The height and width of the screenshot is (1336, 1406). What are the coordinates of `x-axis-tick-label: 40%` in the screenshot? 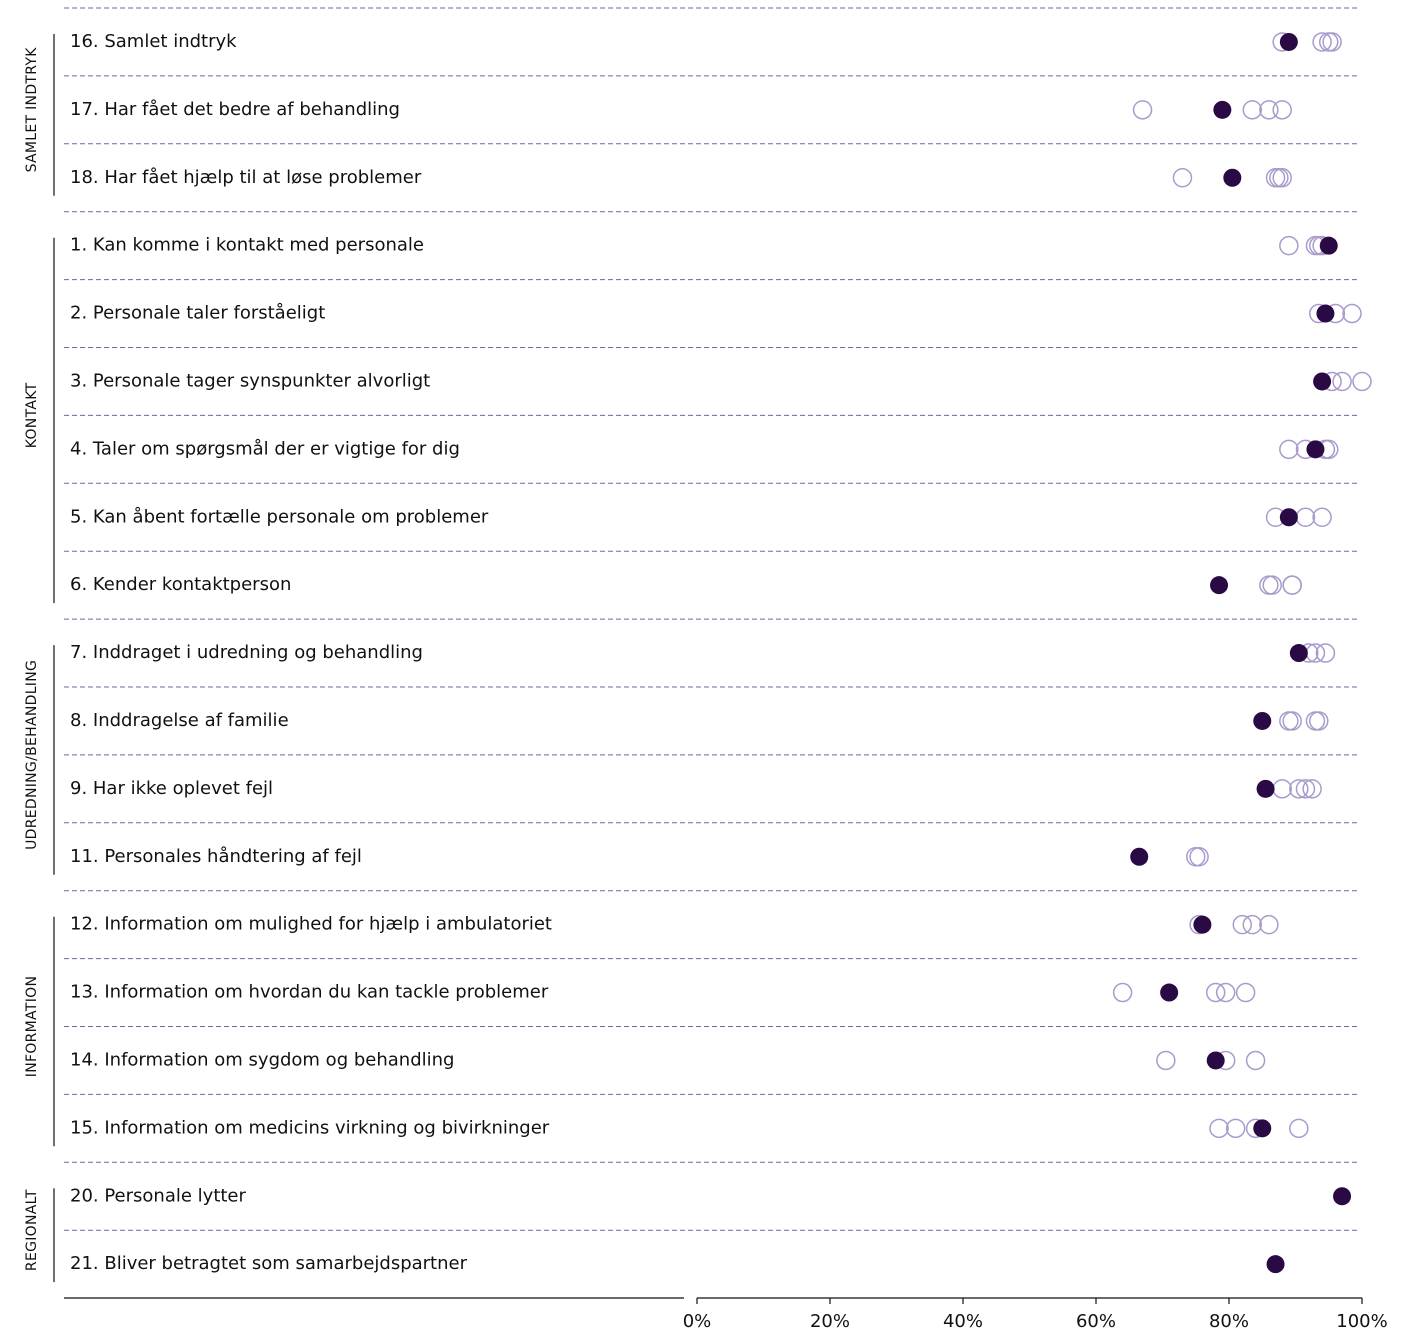 It's located at (963, 1321).